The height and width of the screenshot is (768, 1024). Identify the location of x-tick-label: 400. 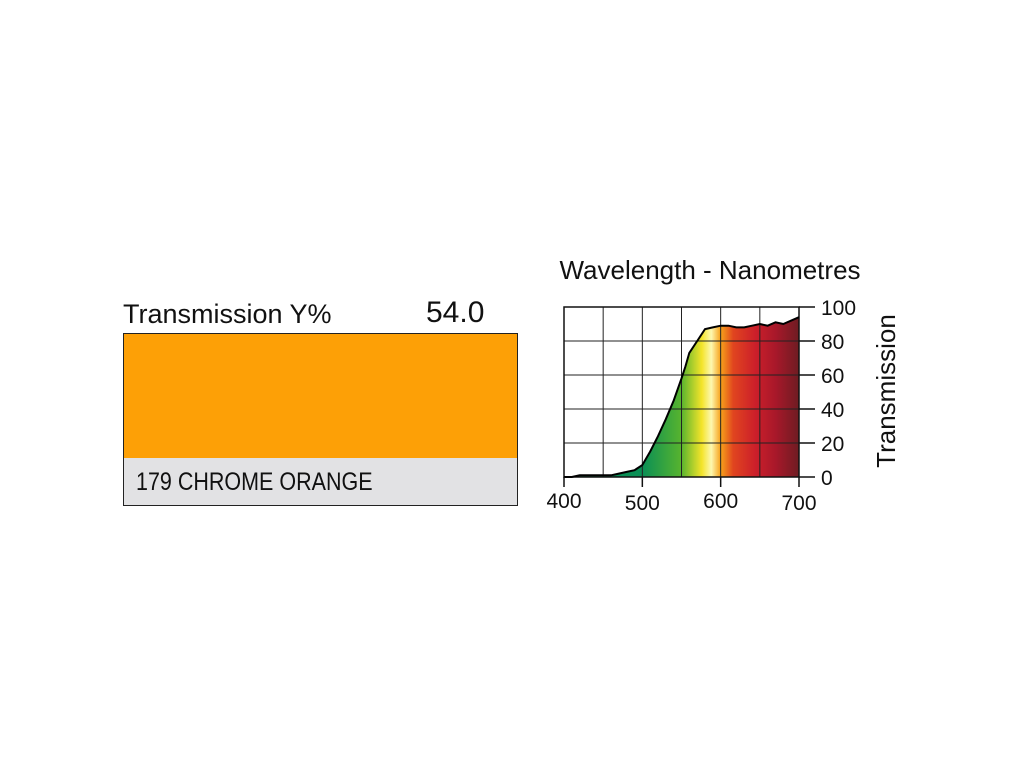
(563, 501).